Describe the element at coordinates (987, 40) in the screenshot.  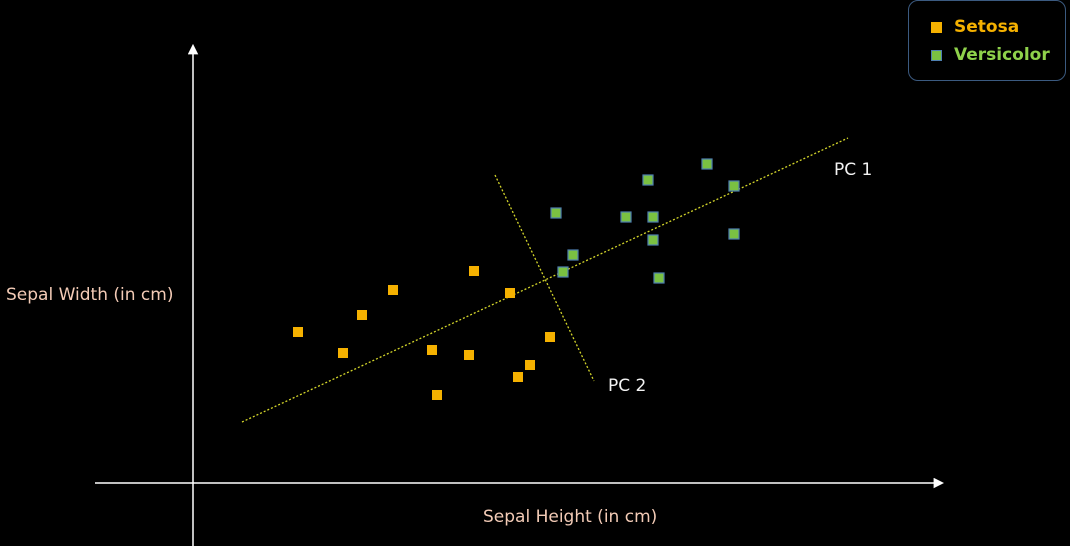
I see `legend: Setosa Versicolor` at that location.